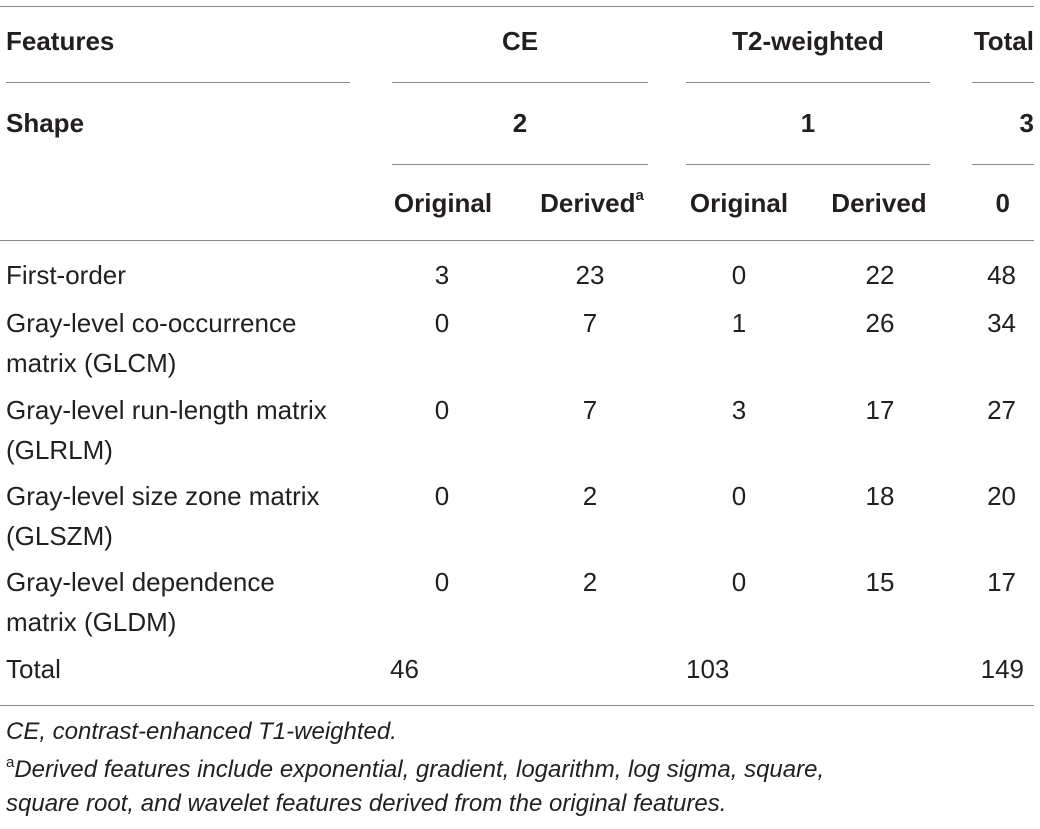 The image size is (1040, 829). Describe the element at coordinates (443, 203) in the screenshot. I see `subheader-ce-original: Original` at that location.